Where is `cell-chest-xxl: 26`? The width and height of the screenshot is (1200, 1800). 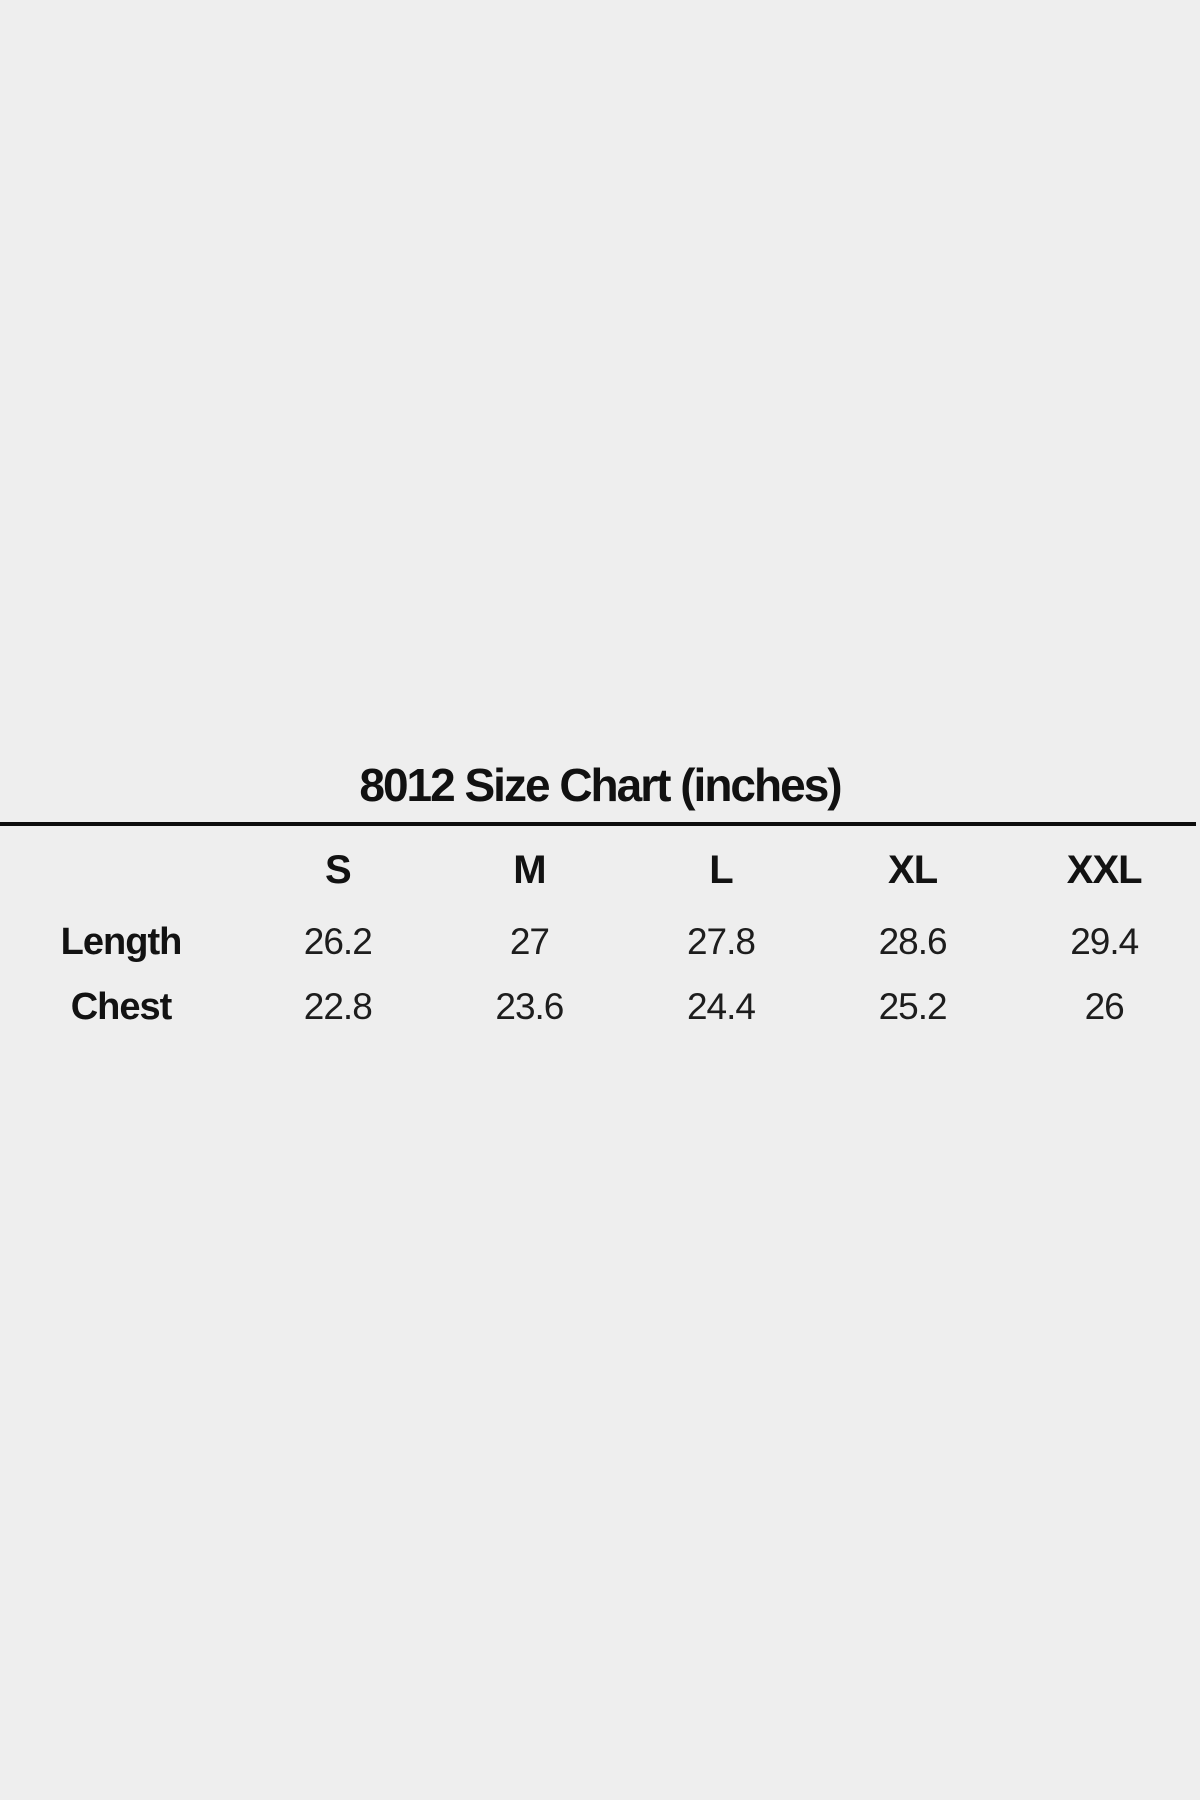
cell-chest-xxl: 26 is located at coordinates (1104, 1006).